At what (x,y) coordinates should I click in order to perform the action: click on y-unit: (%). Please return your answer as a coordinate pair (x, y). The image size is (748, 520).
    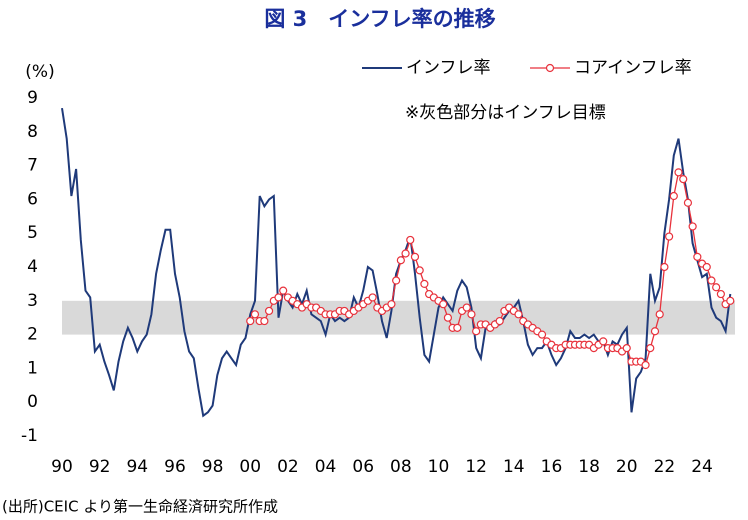
    Looking at the image, I should click on (39, 72).